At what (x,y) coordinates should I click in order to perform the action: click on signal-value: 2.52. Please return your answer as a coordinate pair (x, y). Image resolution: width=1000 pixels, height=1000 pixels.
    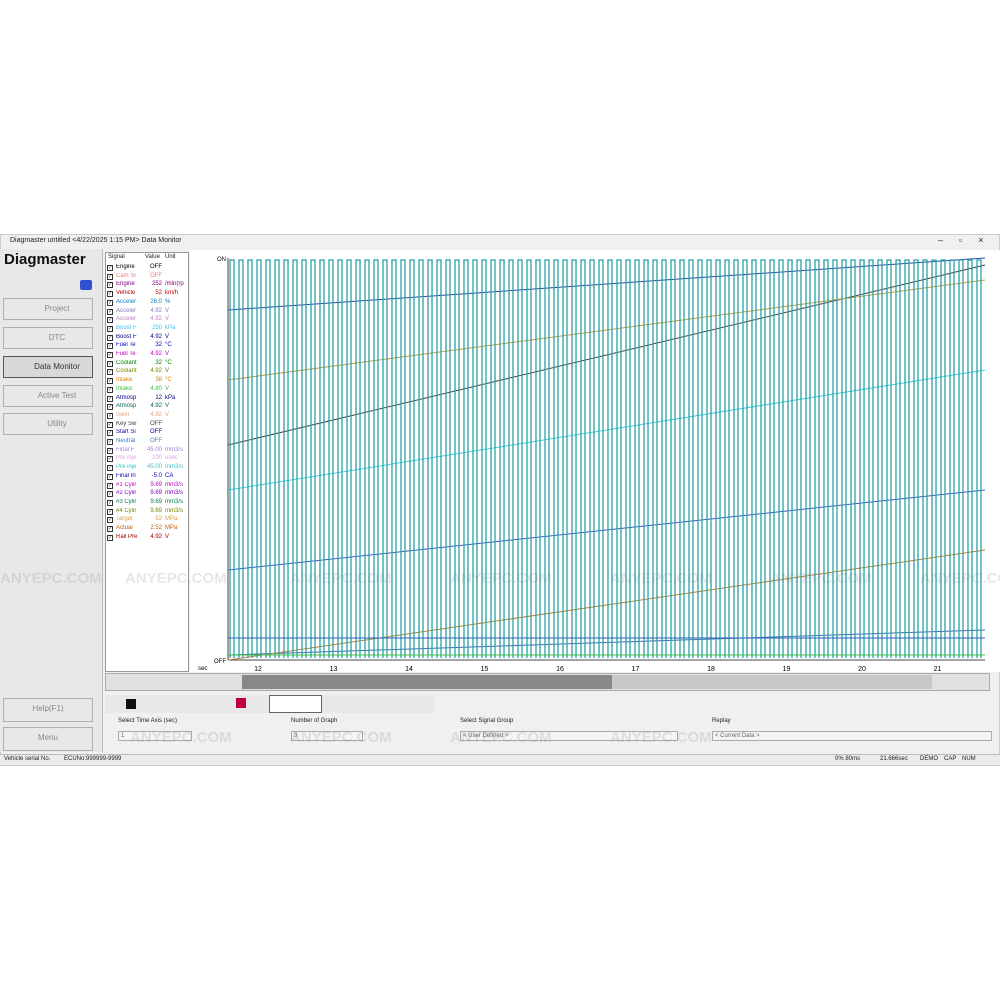
    Looking at the image, I should click on (156, 528).